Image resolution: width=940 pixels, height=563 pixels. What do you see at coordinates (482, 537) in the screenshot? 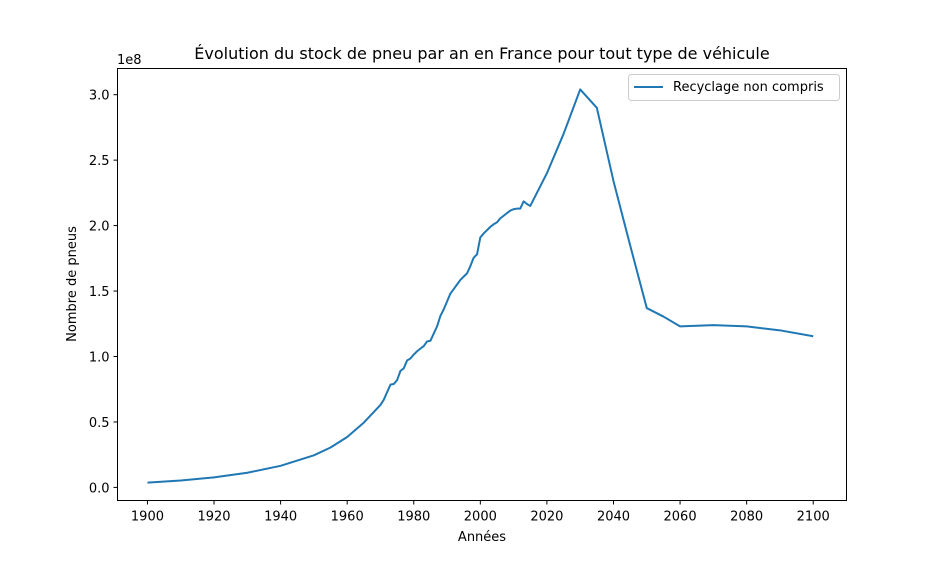
I see `x-axis-label: Années` at bounding box center [482, 537].